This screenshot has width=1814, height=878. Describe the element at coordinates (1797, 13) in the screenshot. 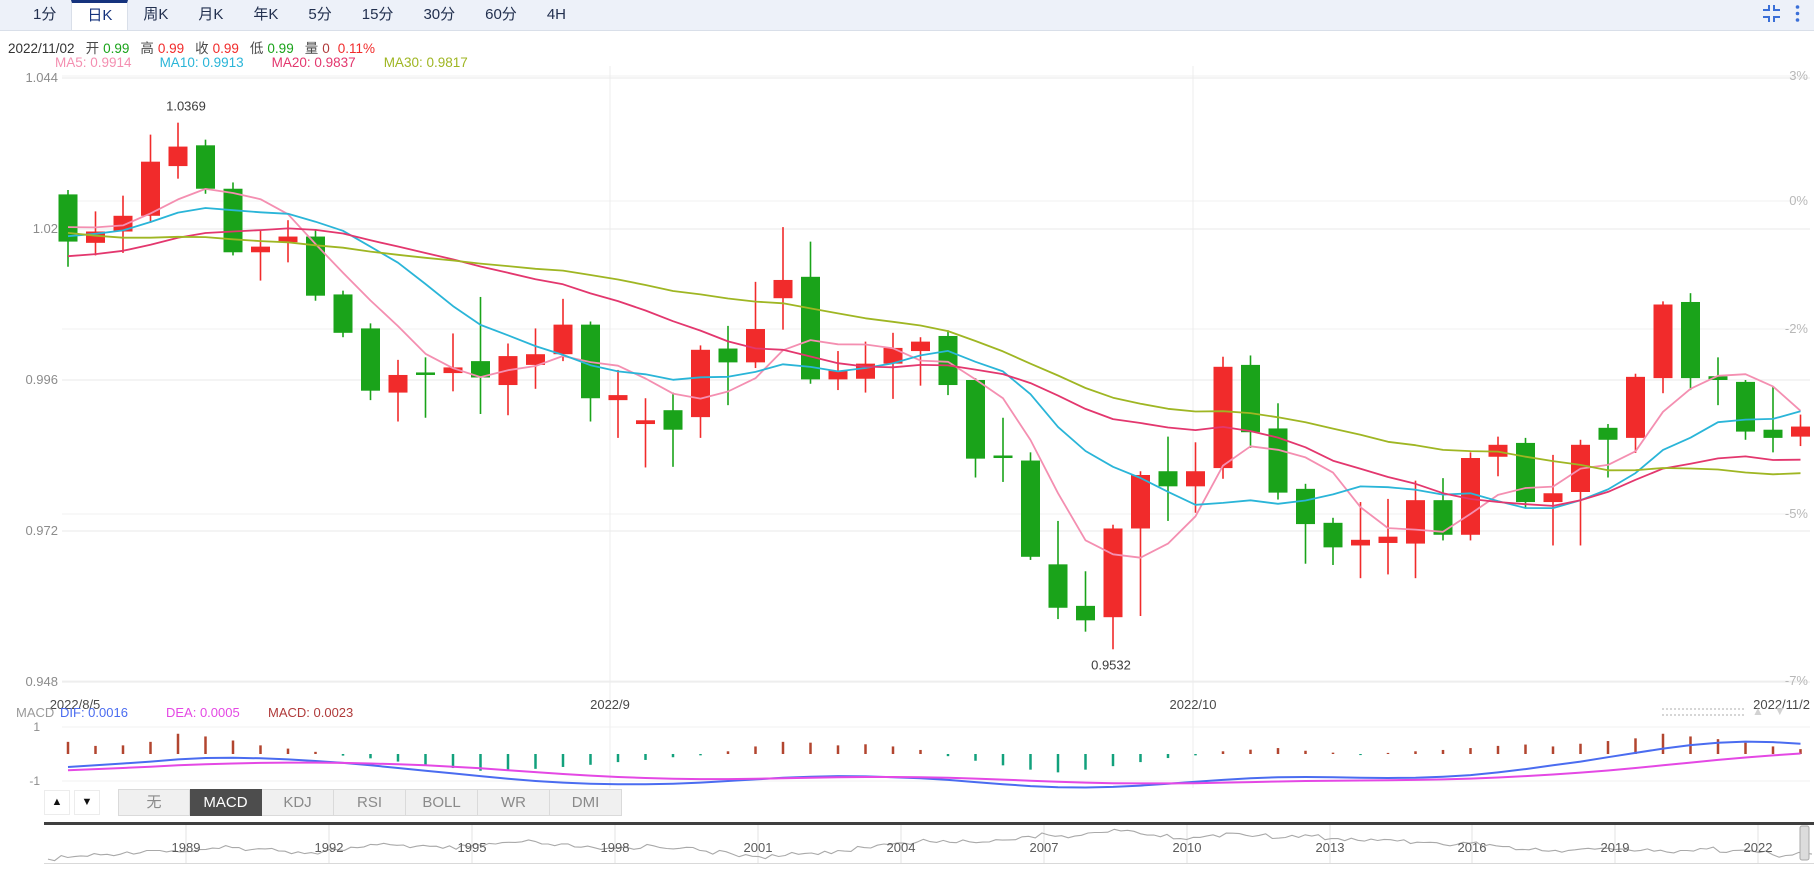

I see `kebab-menu-icon` at that location.